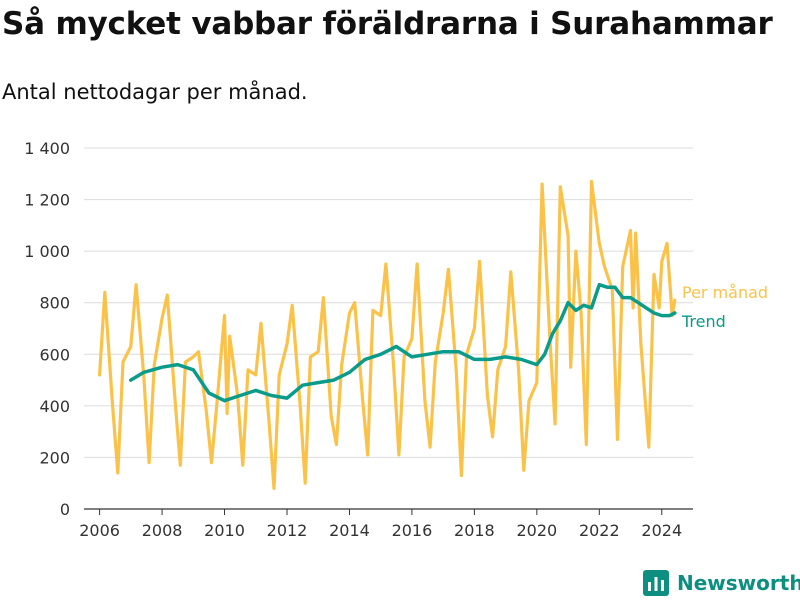  Describe the element at coordinates (380, 524) in the screenshot. I see `x-axis-ticks: 2006 2008 2010 2012 2014 2016 2018 2020 2022 2024` at that location.